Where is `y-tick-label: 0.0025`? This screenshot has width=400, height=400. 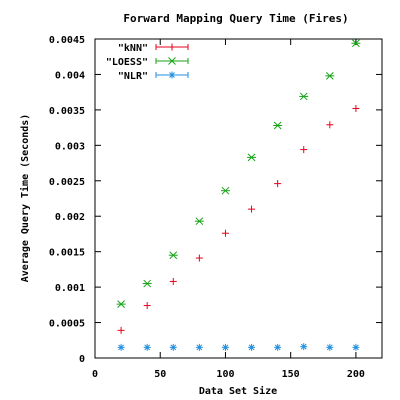 y-tick-label: 0.0025 is located at coordinates (67, 182).